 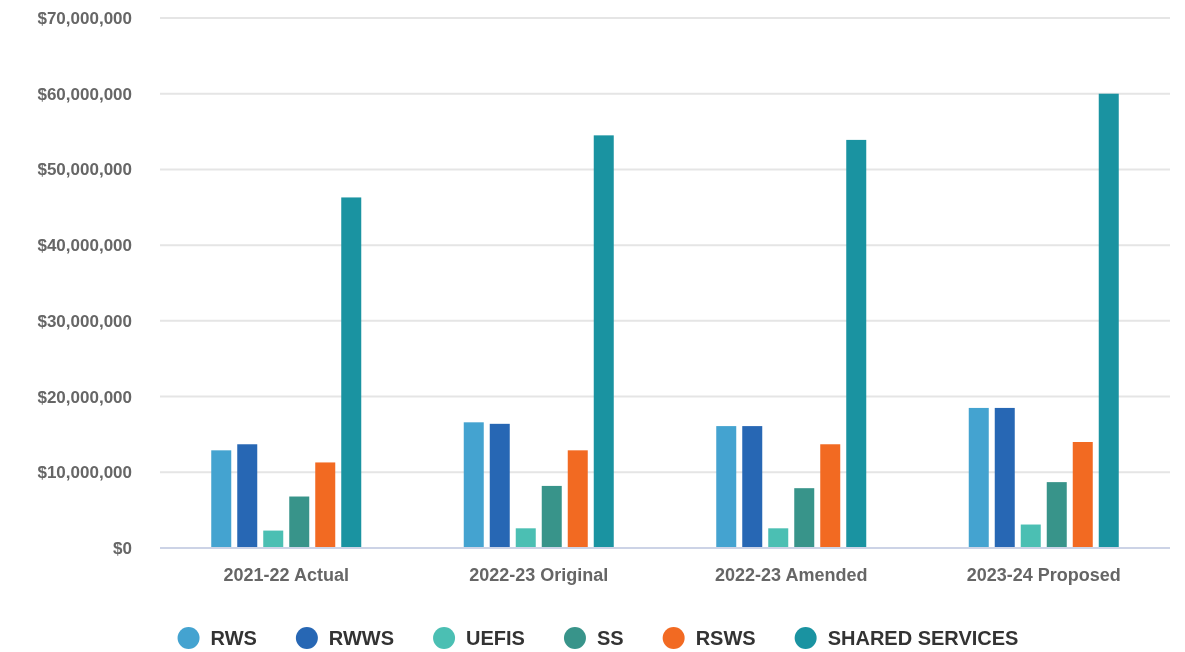 I want to click on y-tick-label: $30,000,000, so click(x=84, y=321).